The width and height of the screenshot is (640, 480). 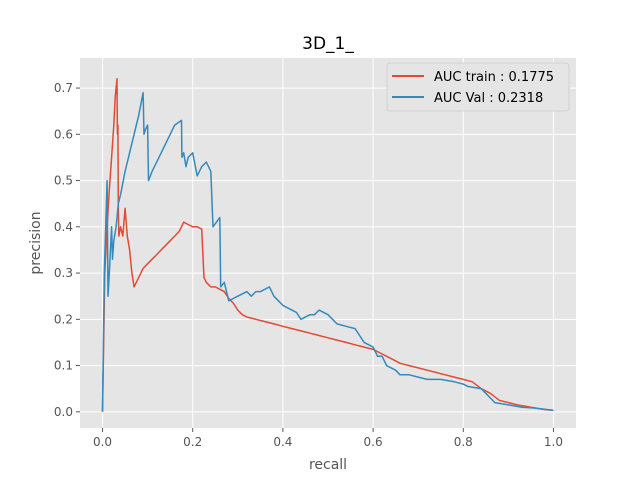 I want to click on y-tick-label: 0.4, so click(x=63, y=227).